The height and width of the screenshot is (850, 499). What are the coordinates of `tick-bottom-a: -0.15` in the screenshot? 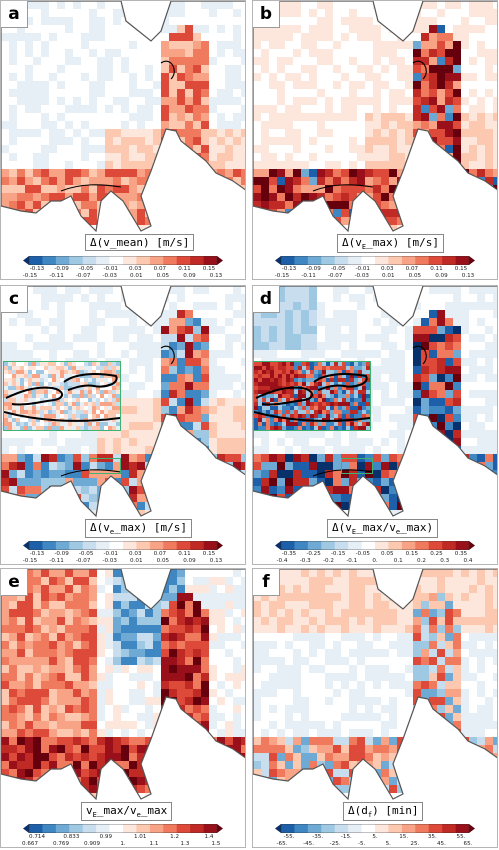 It's located at (30, 276).